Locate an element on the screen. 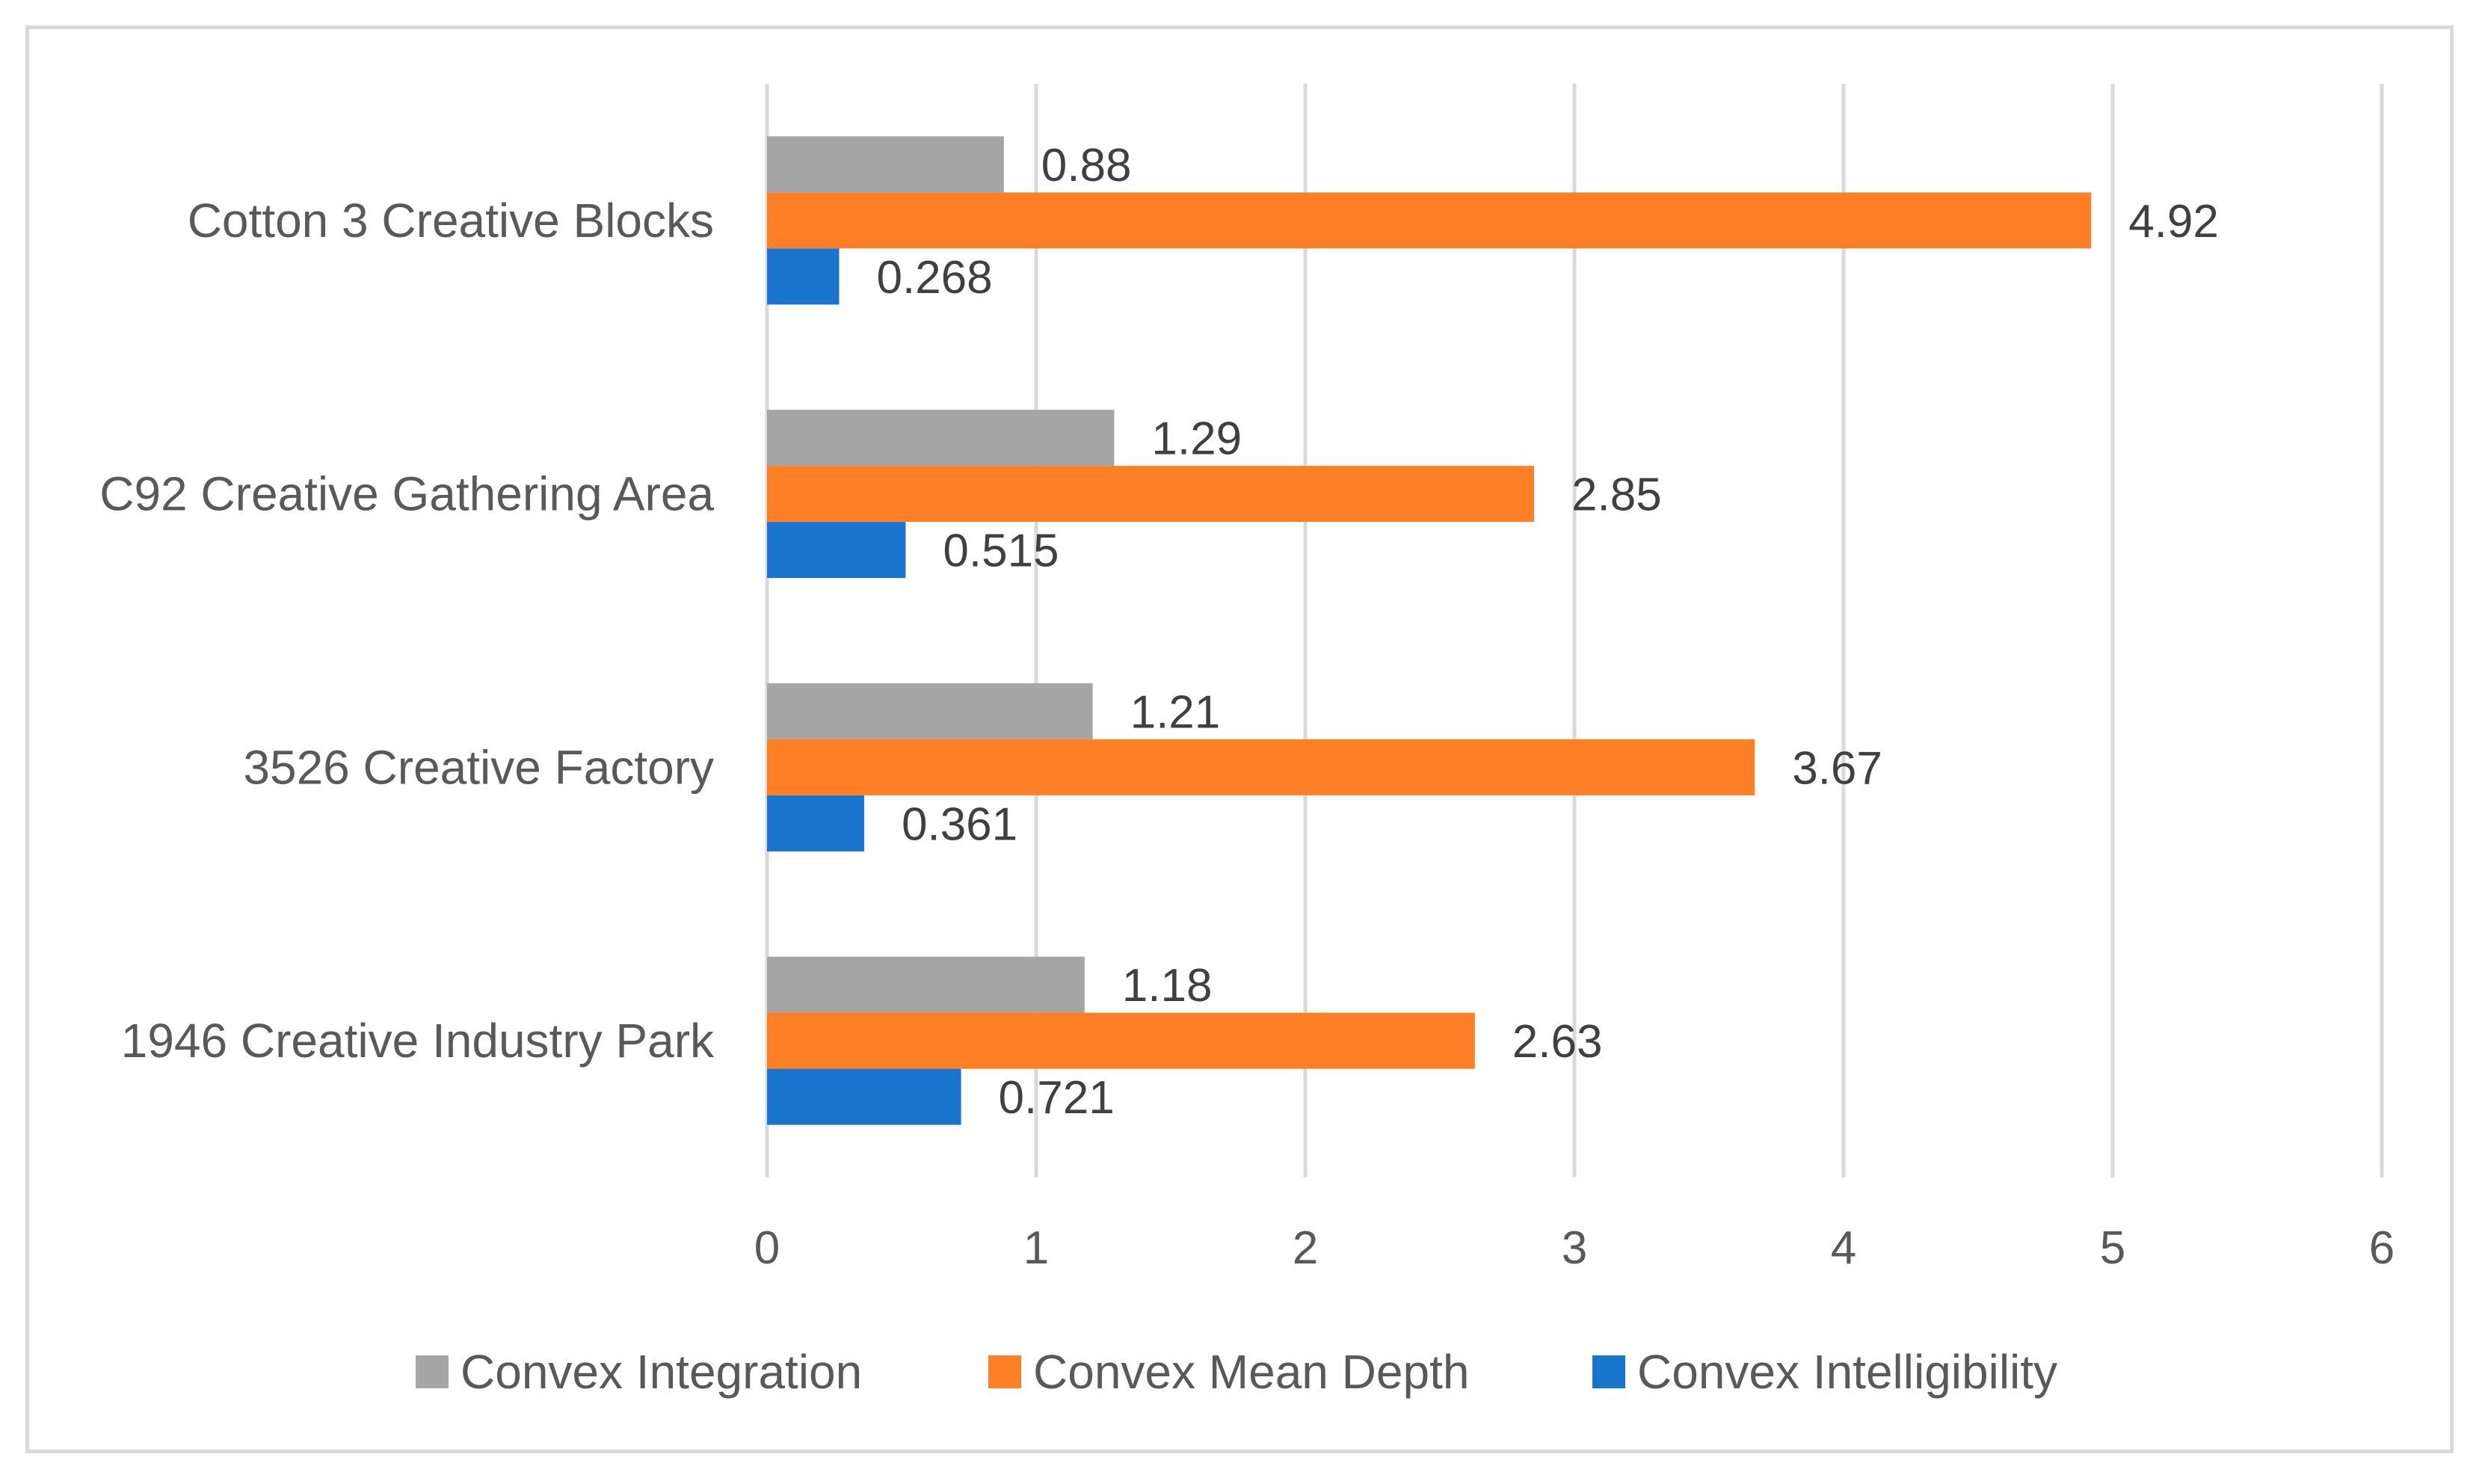 Image resolution: width=2488 pixels, height=1484 pixels. legend-label: Convex Intelligibility is located at coordinates (1847, 1372).